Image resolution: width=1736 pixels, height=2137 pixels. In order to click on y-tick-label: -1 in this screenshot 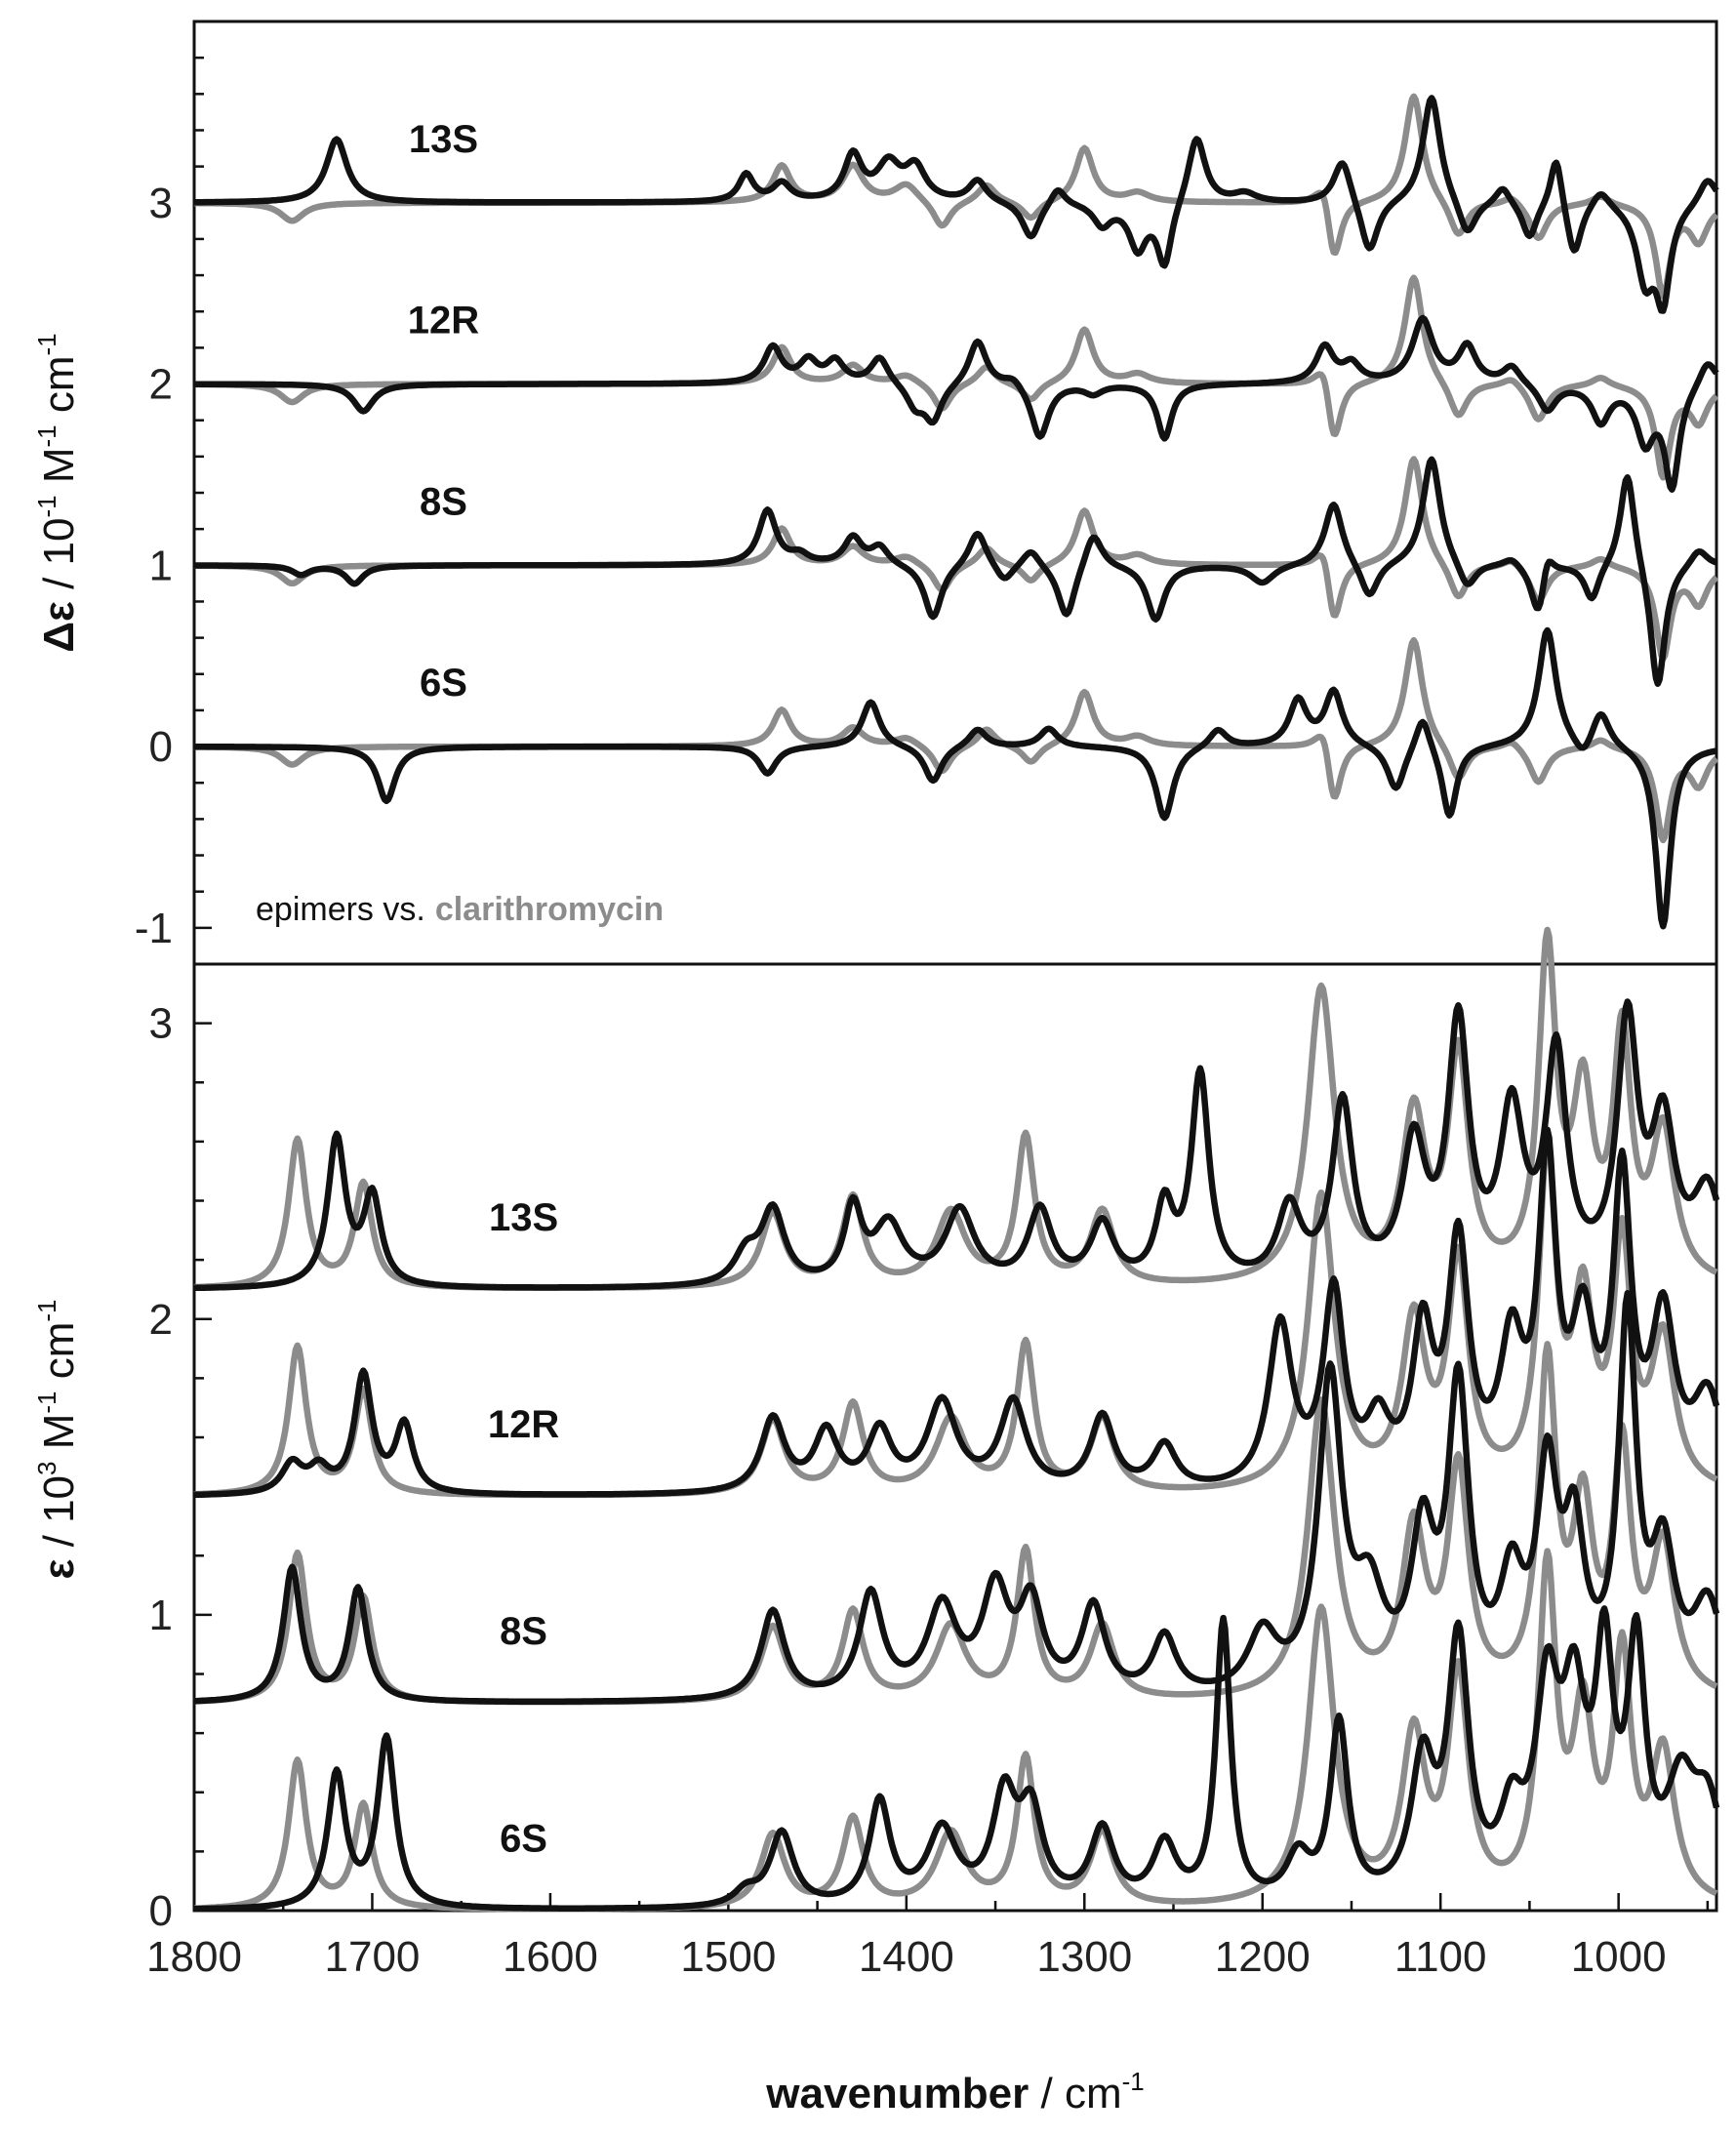, I will do `click(154, 928)`.